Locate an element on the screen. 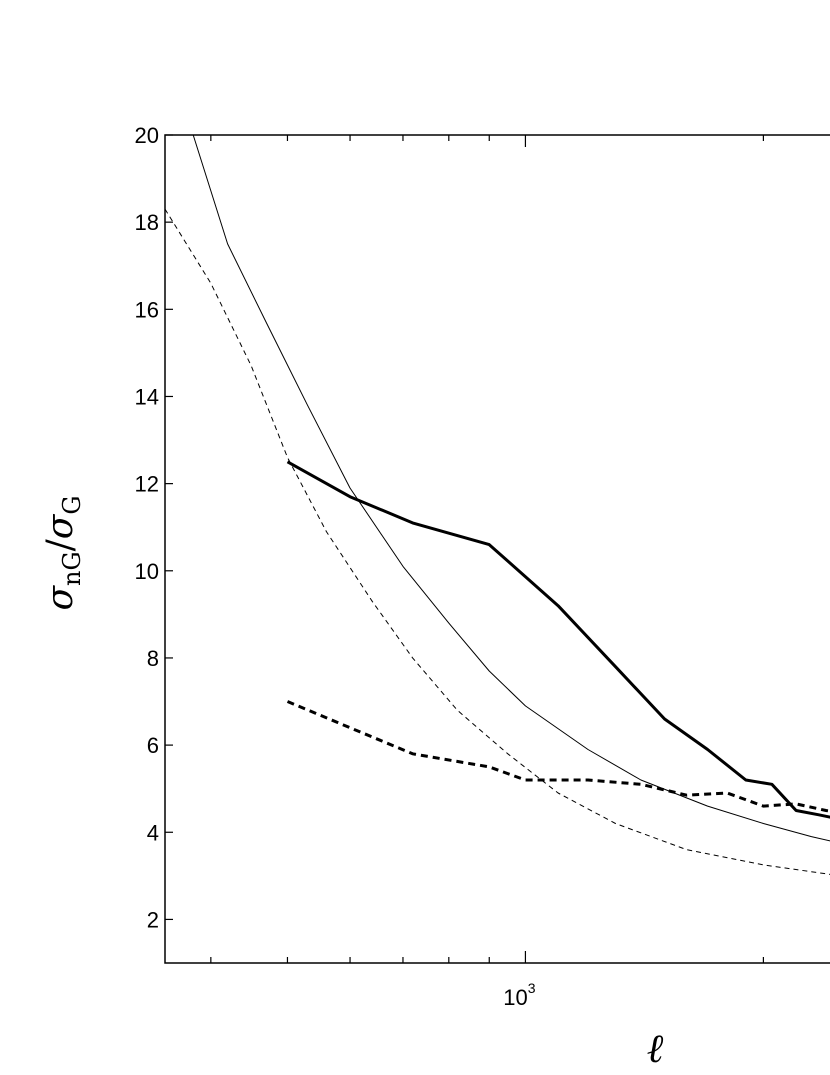 The image size is (830, 1075). y-tick-label: 14 is located at coordinates (147, 396).